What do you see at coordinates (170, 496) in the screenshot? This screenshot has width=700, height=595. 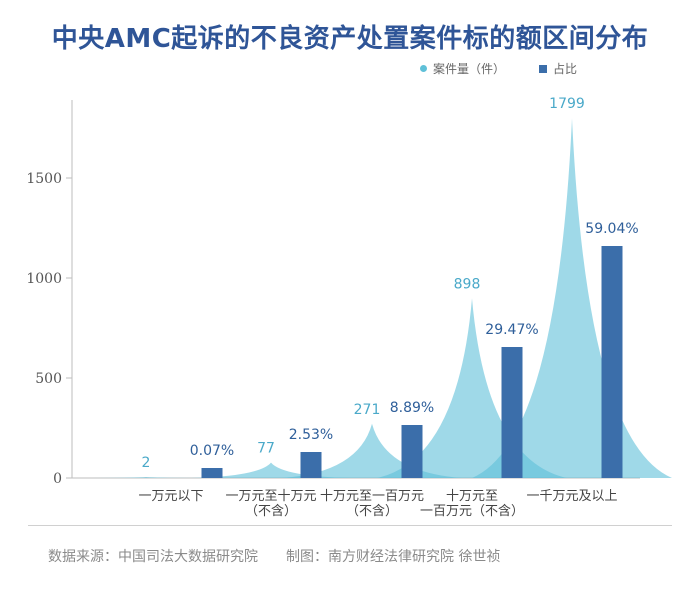 I see `x-category-label: 一万元以下` at bounding box center [170, 496].